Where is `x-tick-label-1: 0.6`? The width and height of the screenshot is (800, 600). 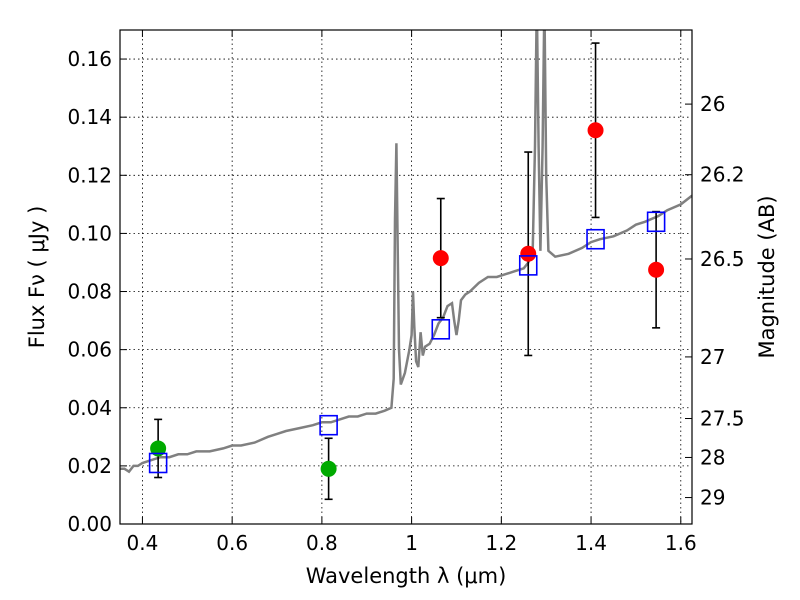
x-tick-label-1: 0.6 is located at coordinates (232, 543).